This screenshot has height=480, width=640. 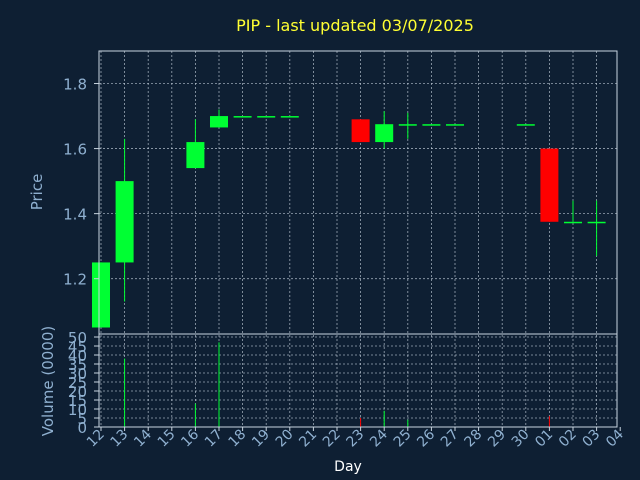 What do you see at coordinates (75, 215) in the screenshot?
I see `price-tick-label: 1.4` at bounding box center [75, 215].